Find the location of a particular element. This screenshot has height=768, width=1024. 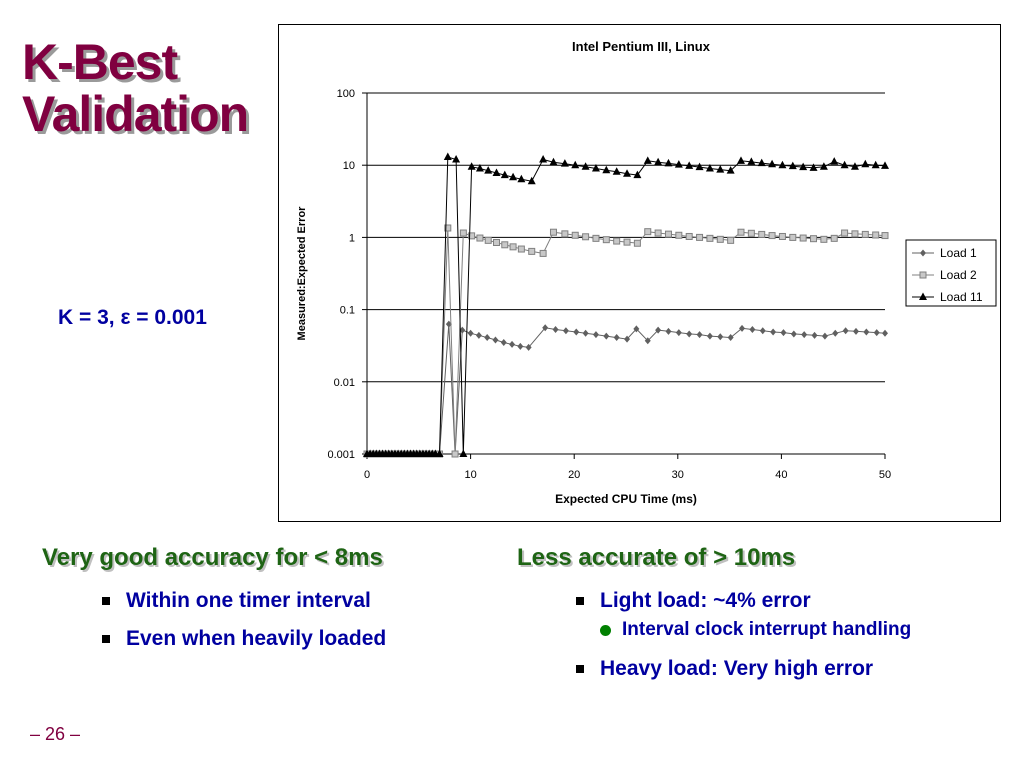

right-sub-bullet: Interval clock interrupt handling is located at coordinates (777, 630).